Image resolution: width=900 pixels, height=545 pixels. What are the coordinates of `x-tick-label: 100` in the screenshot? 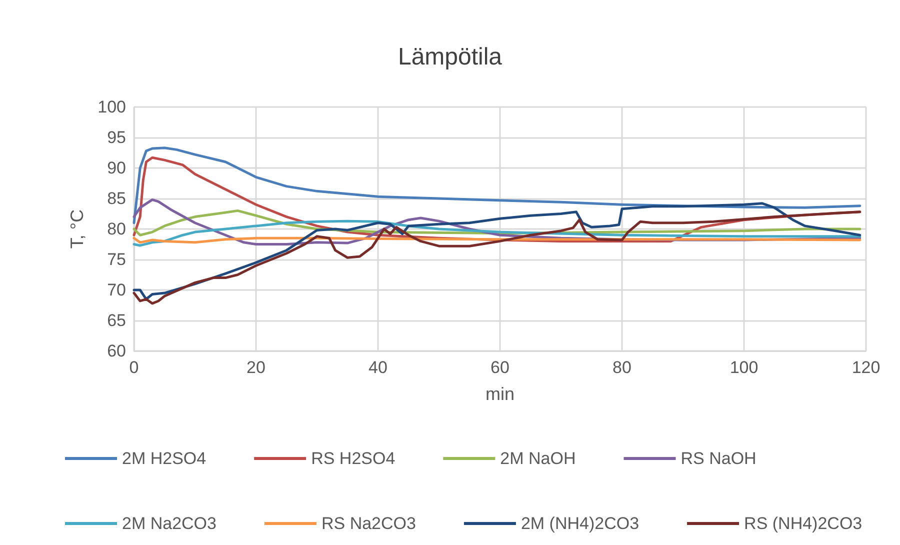 It's located at (744, 367).